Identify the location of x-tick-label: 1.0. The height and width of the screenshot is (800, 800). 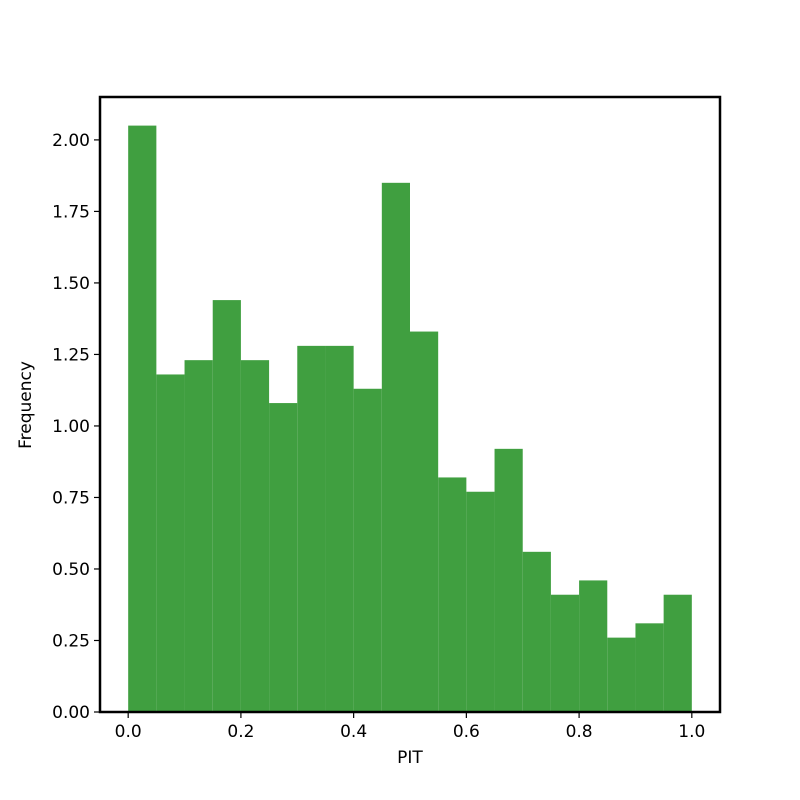
(691, 732).